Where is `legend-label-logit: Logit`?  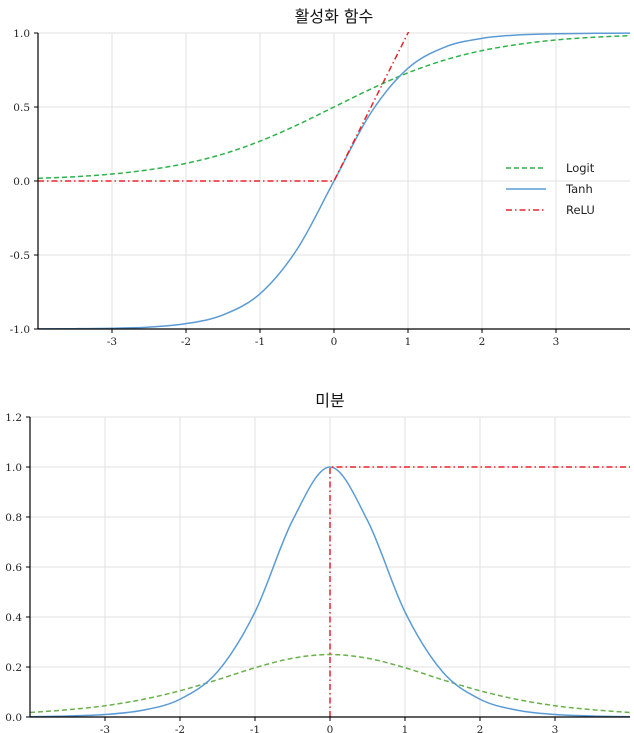 legend-label-logit: Logit is located at coordinates (580, 168).